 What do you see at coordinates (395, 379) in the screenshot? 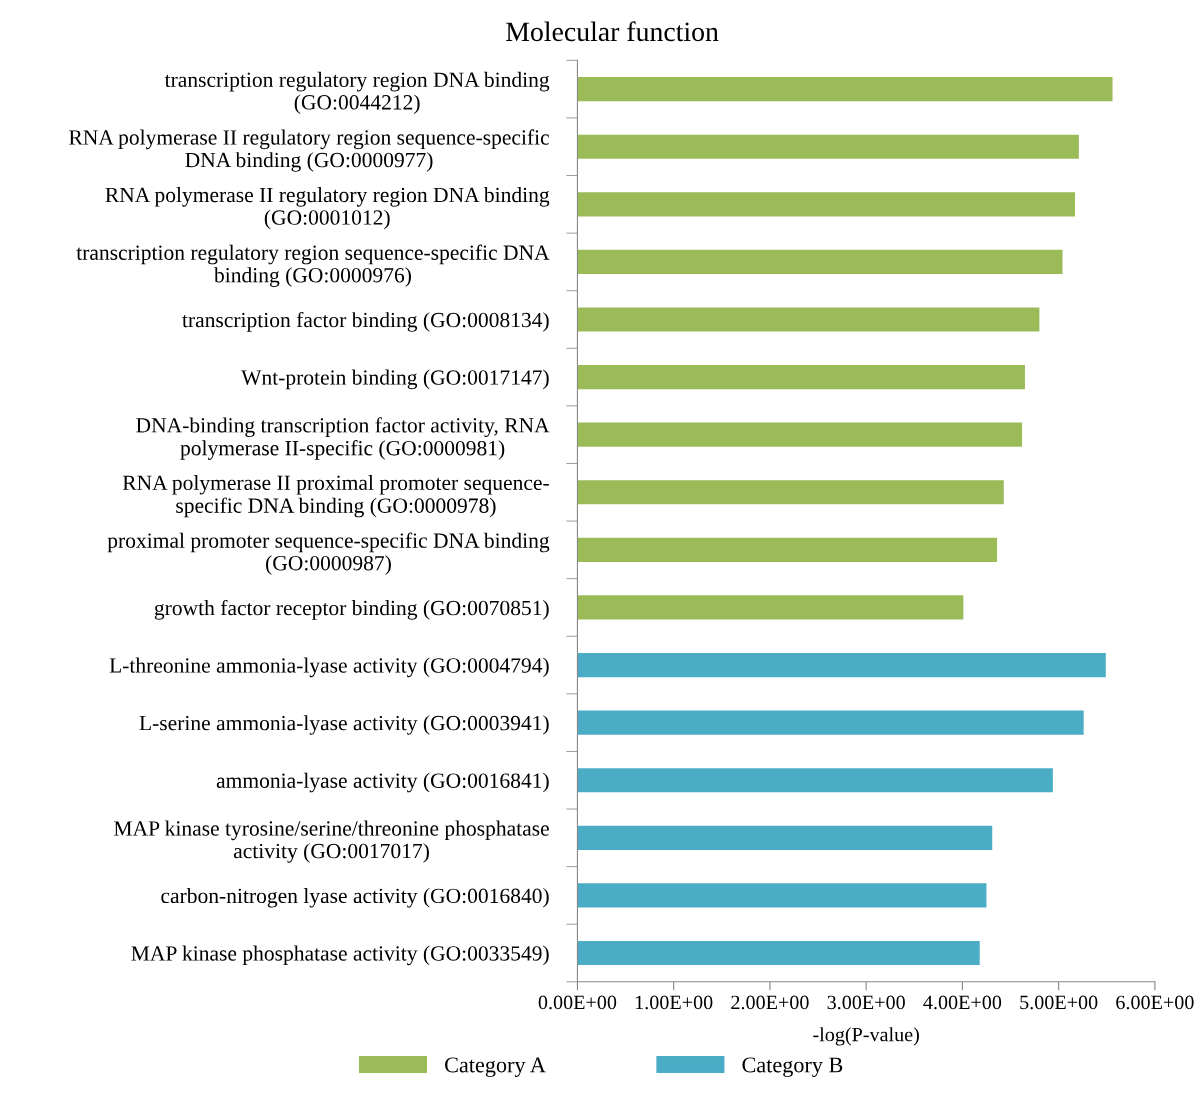
I see `y-tick-label: Wnt-protein binding (GO:0017147)` at bounding box center [395, 379].